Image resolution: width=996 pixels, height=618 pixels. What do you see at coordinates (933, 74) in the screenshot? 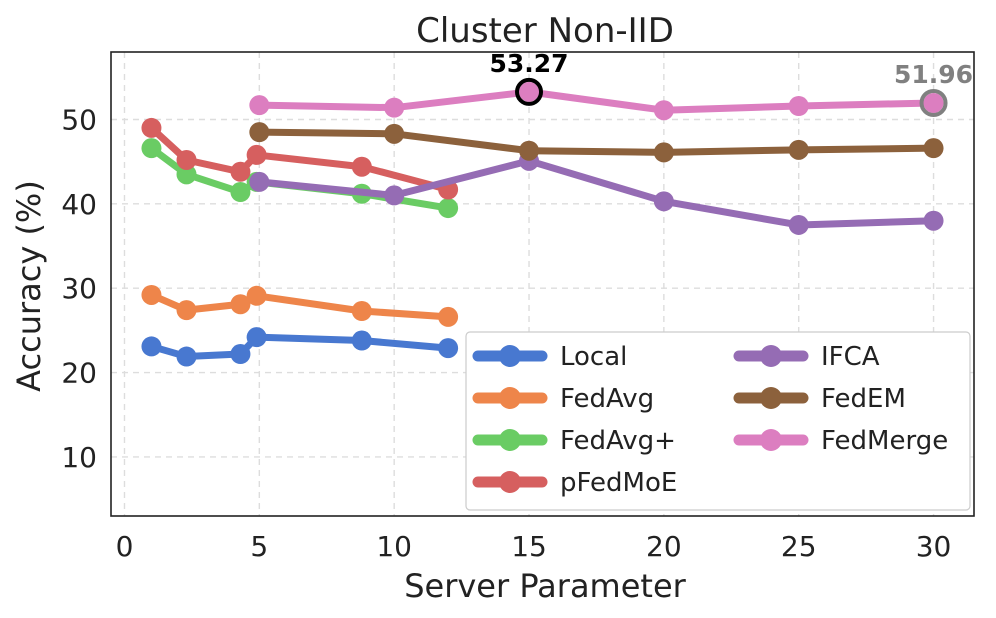
I see `annotation-label: 51.96` at bounding box center [933, 74].